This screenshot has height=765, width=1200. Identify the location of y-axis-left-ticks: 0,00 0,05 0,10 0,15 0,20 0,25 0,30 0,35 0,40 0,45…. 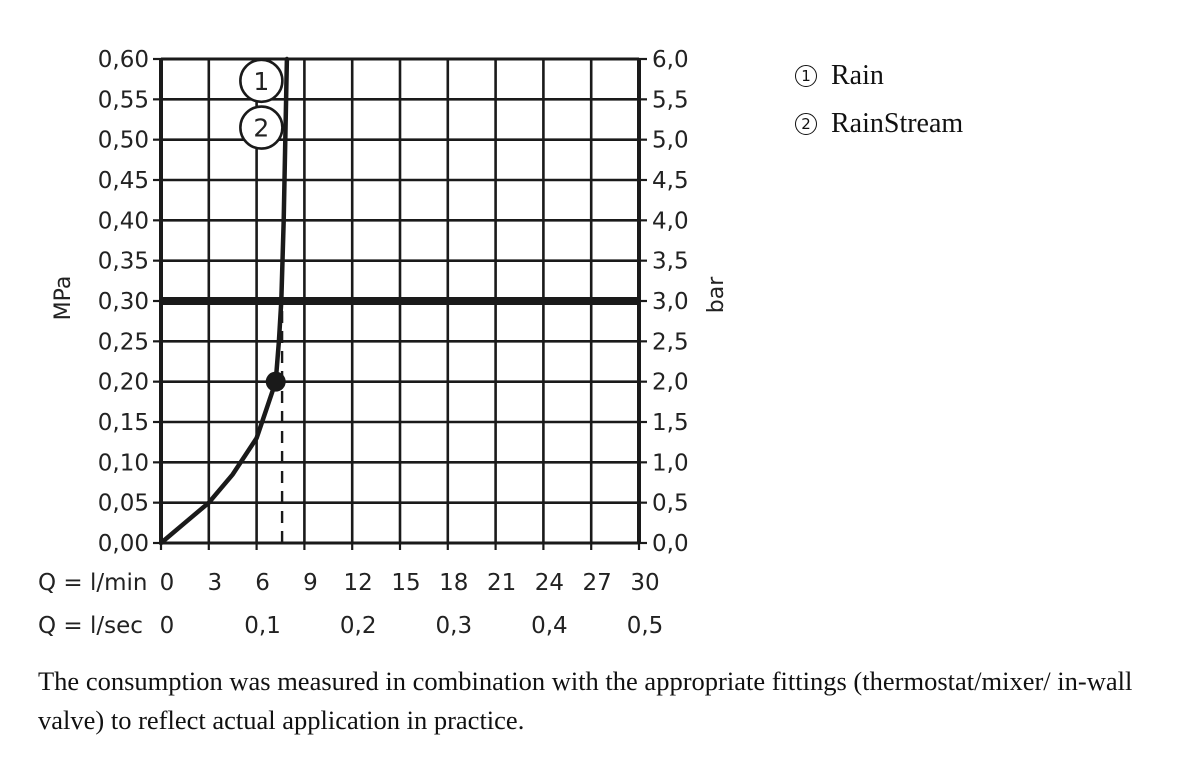
(129, 302).